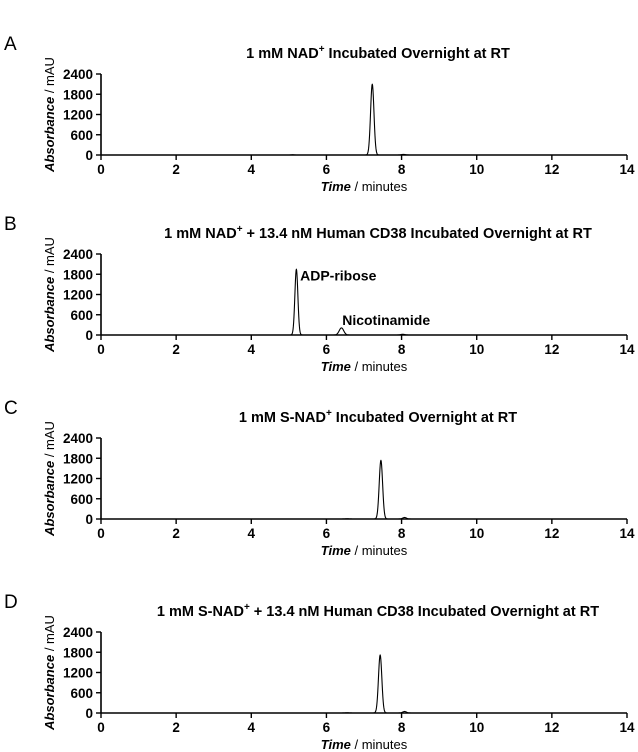  I want to click on panel-b-letter: B, so click(10, 224).